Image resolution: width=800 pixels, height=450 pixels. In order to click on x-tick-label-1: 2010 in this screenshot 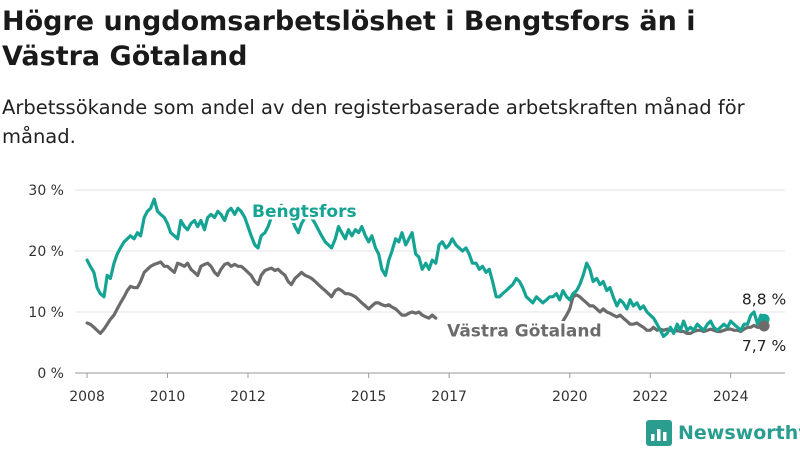, I will do `click(168, 397)`.